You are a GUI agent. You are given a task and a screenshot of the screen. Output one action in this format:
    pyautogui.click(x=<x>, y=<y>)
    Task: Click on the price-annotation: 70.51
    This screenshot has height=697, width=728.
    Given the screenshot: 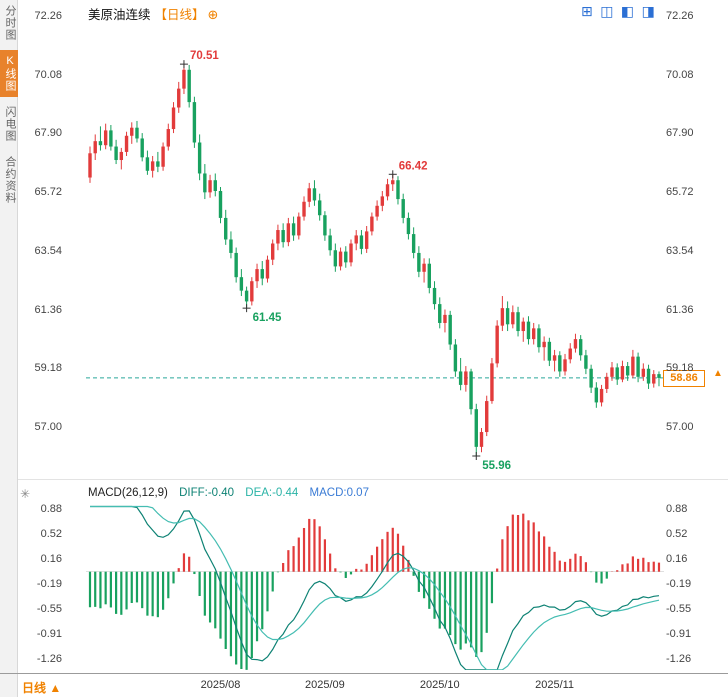 What is the action you would take?
    pyautogui.click(x=199, y=59)
    